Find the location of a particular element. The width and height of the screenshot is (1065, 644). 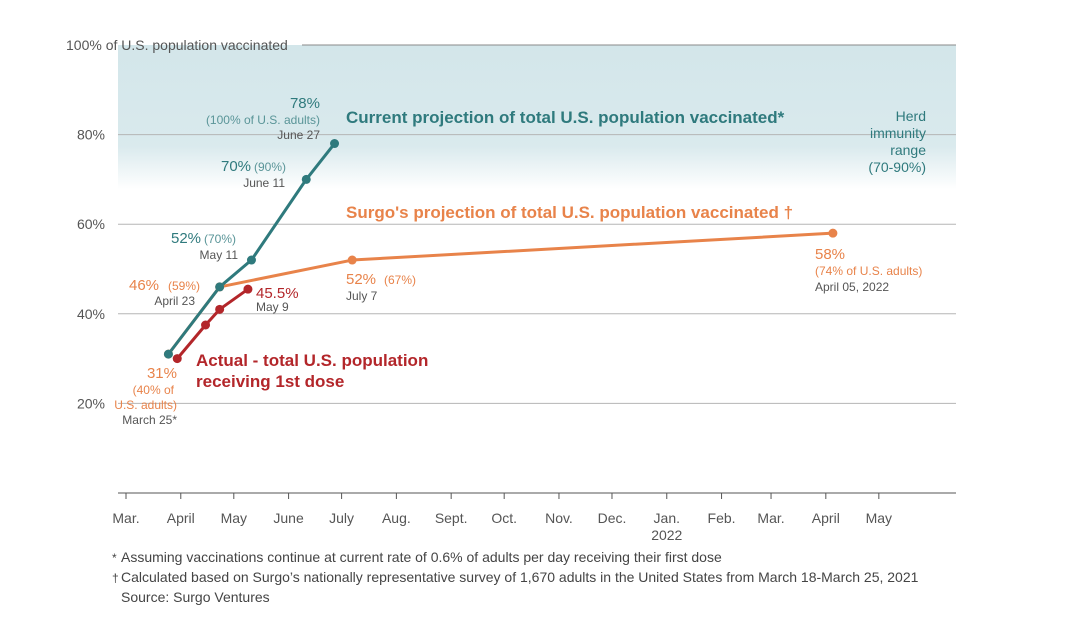

label-orange-58-date: April 05, 2022 is located at coordinates (852, 287).